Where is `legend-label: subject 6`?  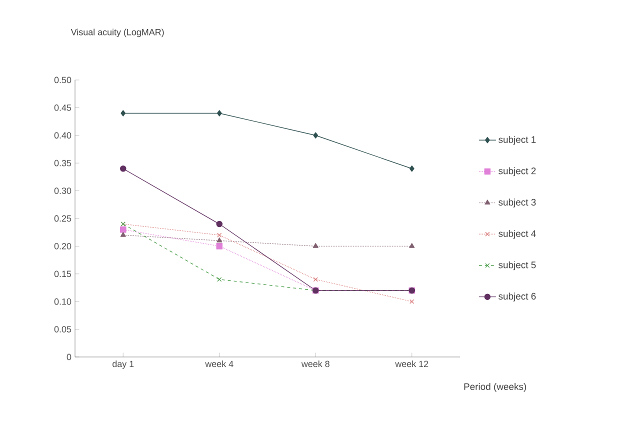
legend-label: subject 6 is located at coordinates (517, 297).